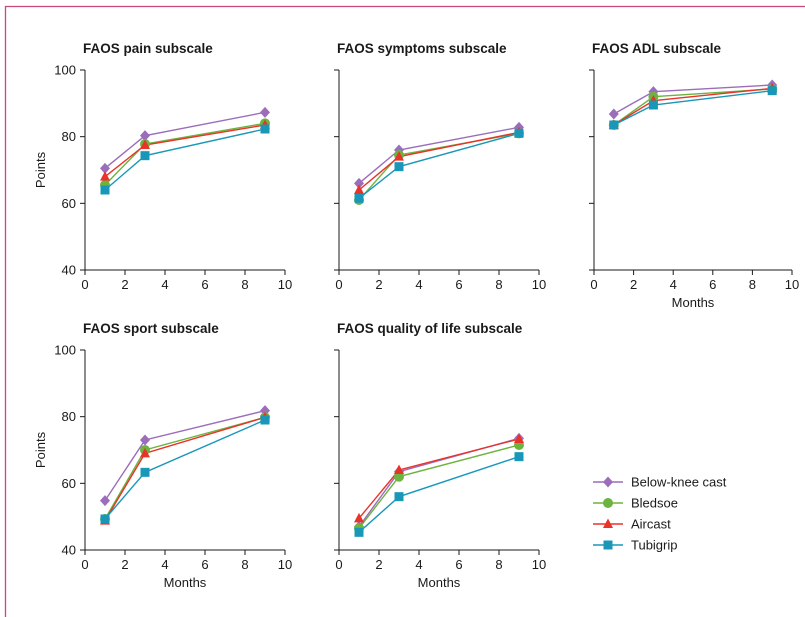 Image resolution: width=805 pixels, height=617 pixels. Describe the element at coordinates (608, 482) in the screenshot. I see `legend-marker-diamond` at that location.